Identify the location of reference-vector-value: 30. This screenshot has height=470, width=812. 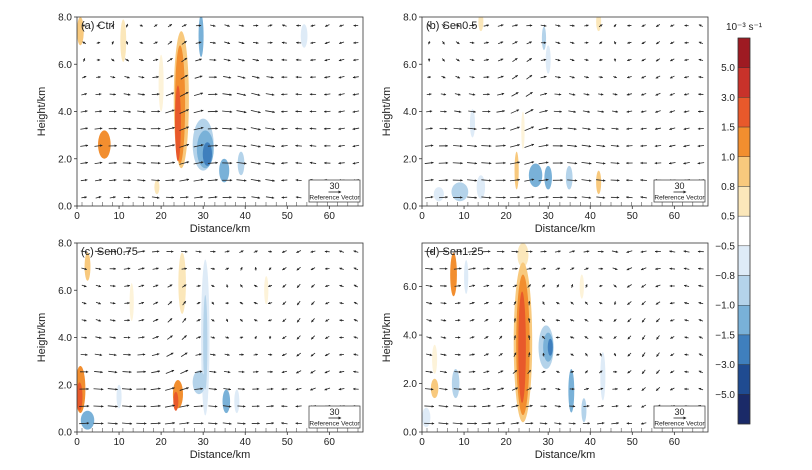
(679, 412).